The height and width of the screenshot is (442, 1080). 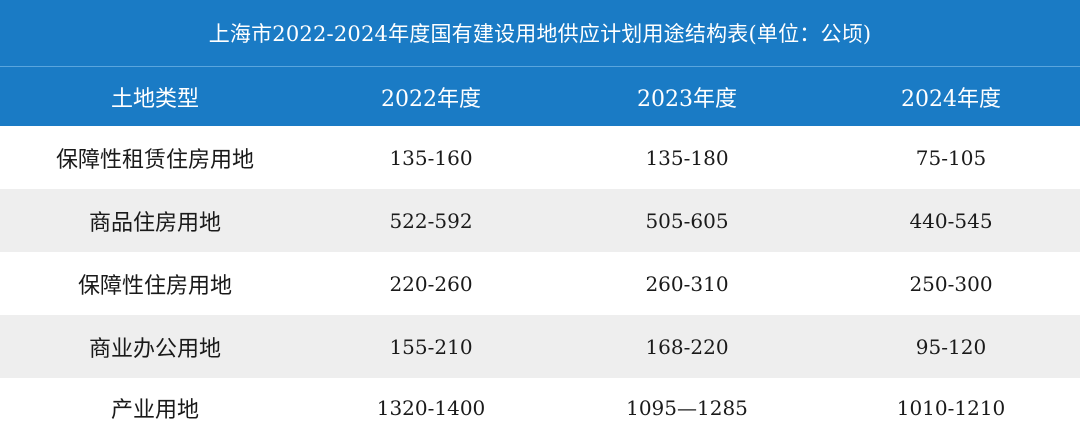 I want to click on value-2023: 505-605, so click(x=687, y=220).